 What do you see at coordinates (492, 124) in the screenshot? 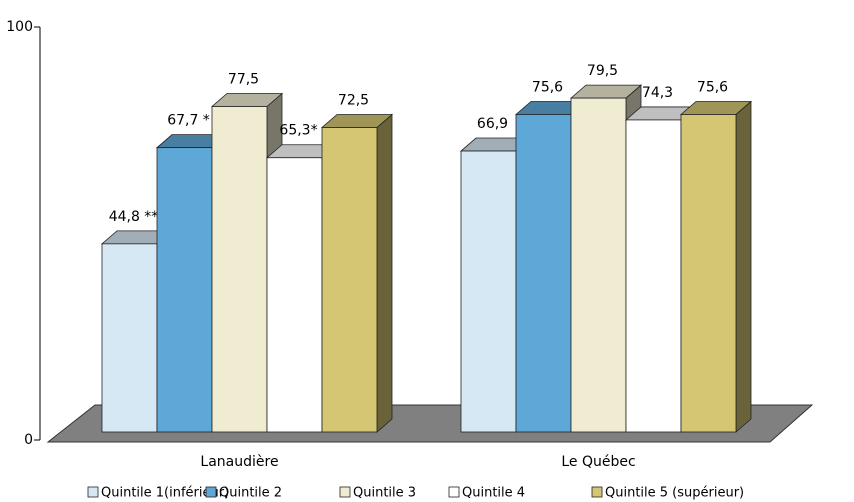
I see `data-label: 66,9` at bounding box center [492, 124].